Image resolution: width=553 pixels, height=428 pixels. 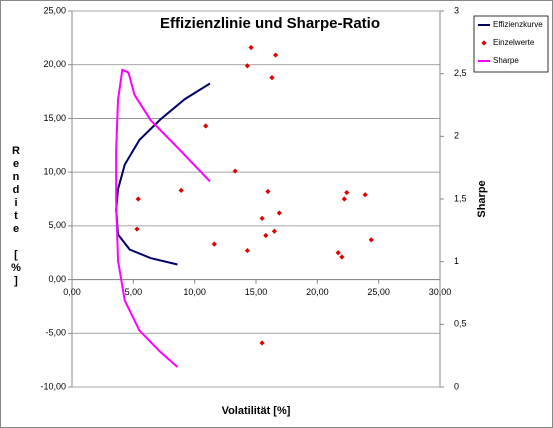 What do you see at coordinates (54, 172) in the screenshot?
I see `y-tick-label: 10,00` at bounding box center [54, 172].